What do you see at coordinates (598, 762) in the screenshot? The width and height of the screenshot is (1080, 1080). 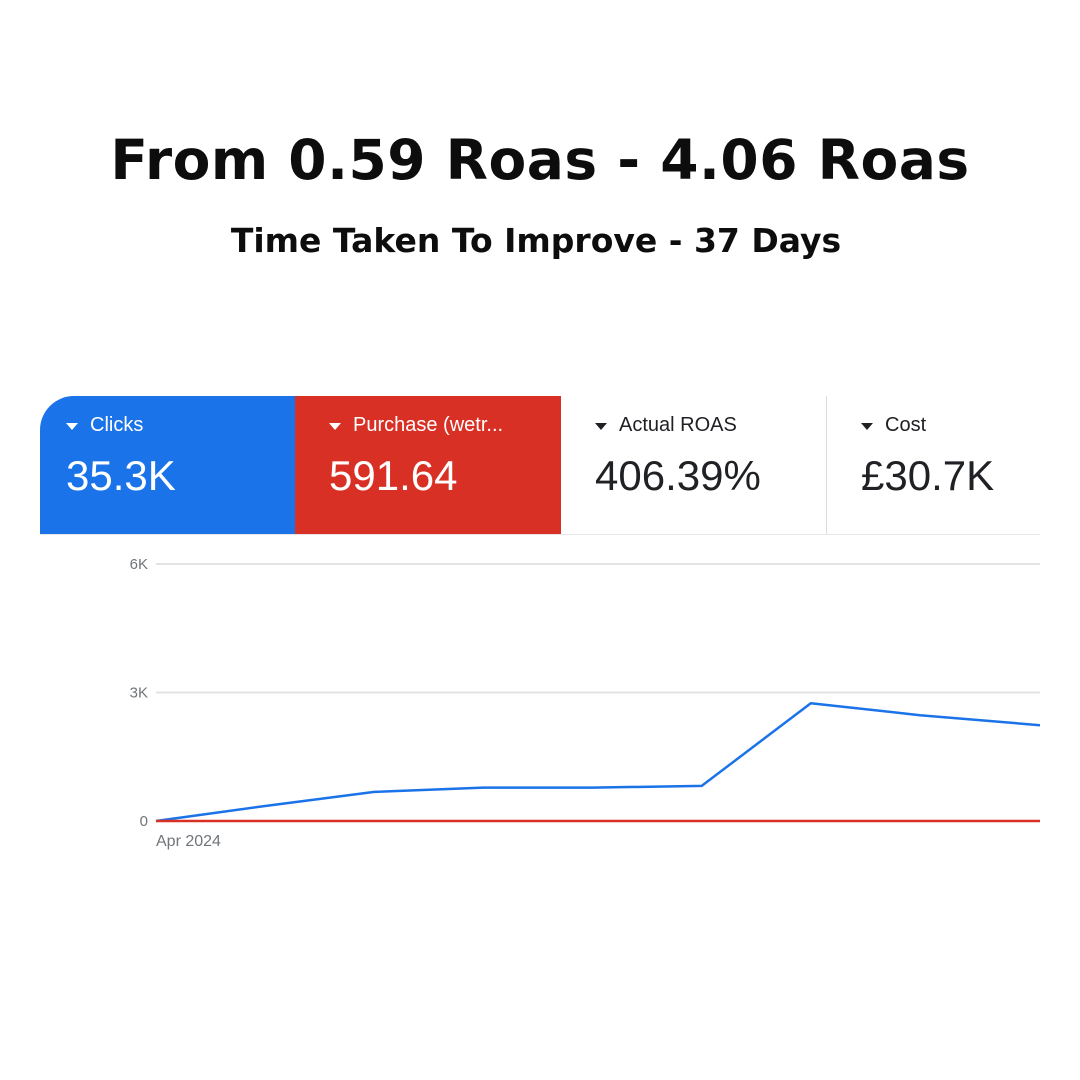 I see `series-line-clicks` at bounding box center [598, 762].